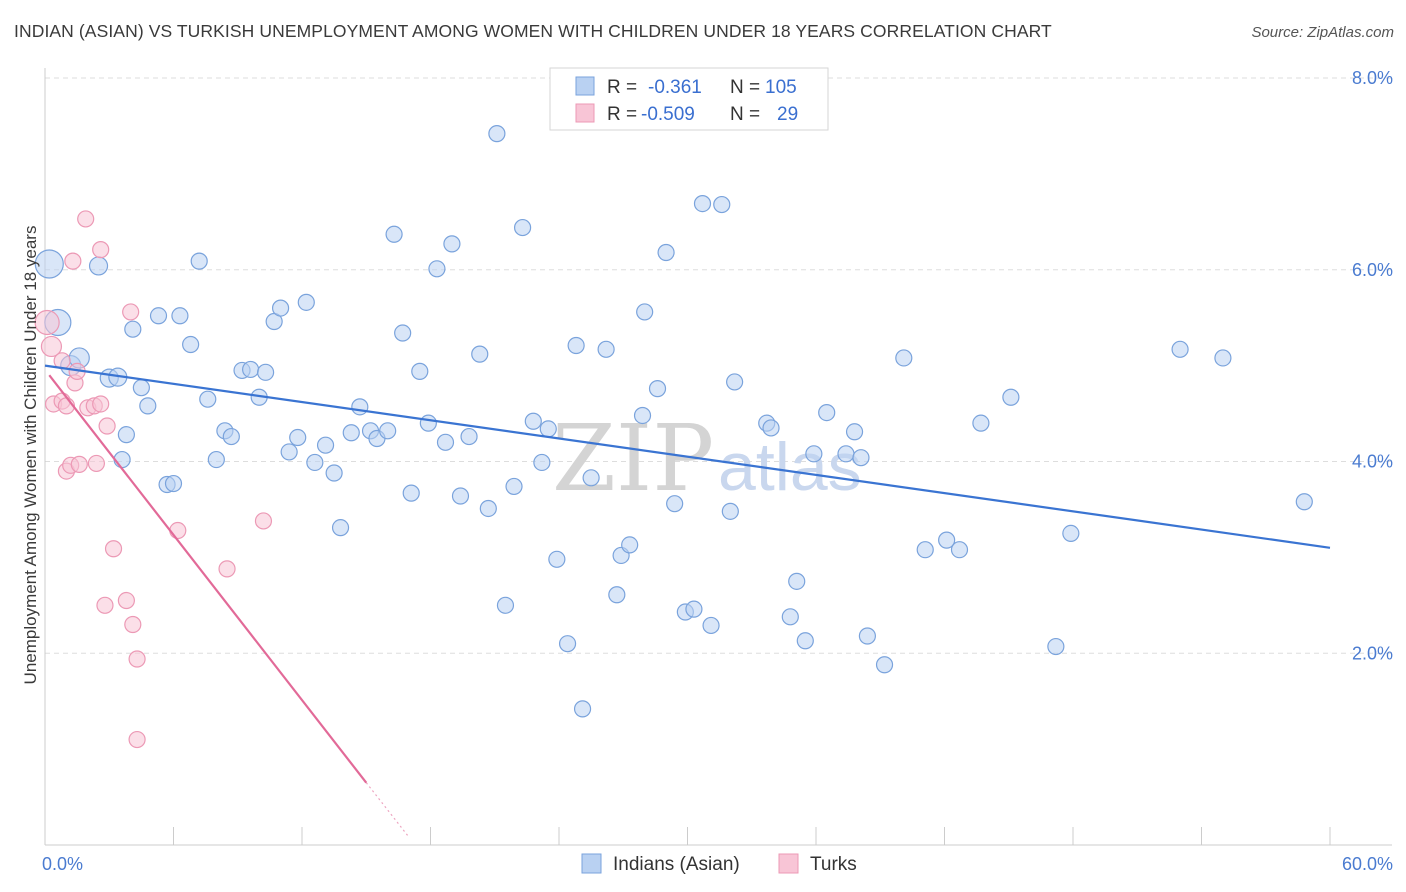  I want to click on series-legend: Indians (Asian) Turks, so click(719, 864).